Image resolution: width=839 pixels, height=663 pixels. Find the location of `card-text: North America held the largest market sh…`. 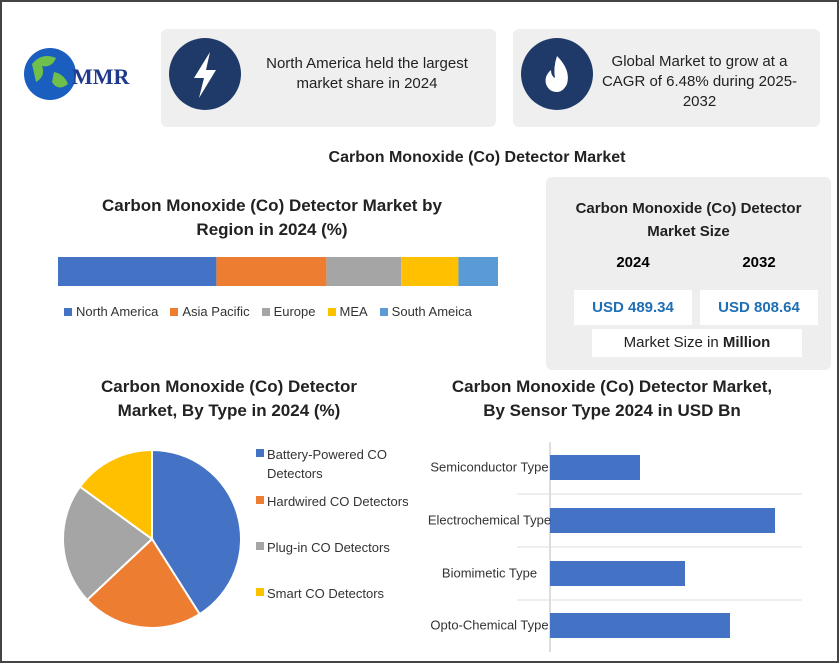

card-text: North America held the largest market sh… is located at coordinates (367, 73).